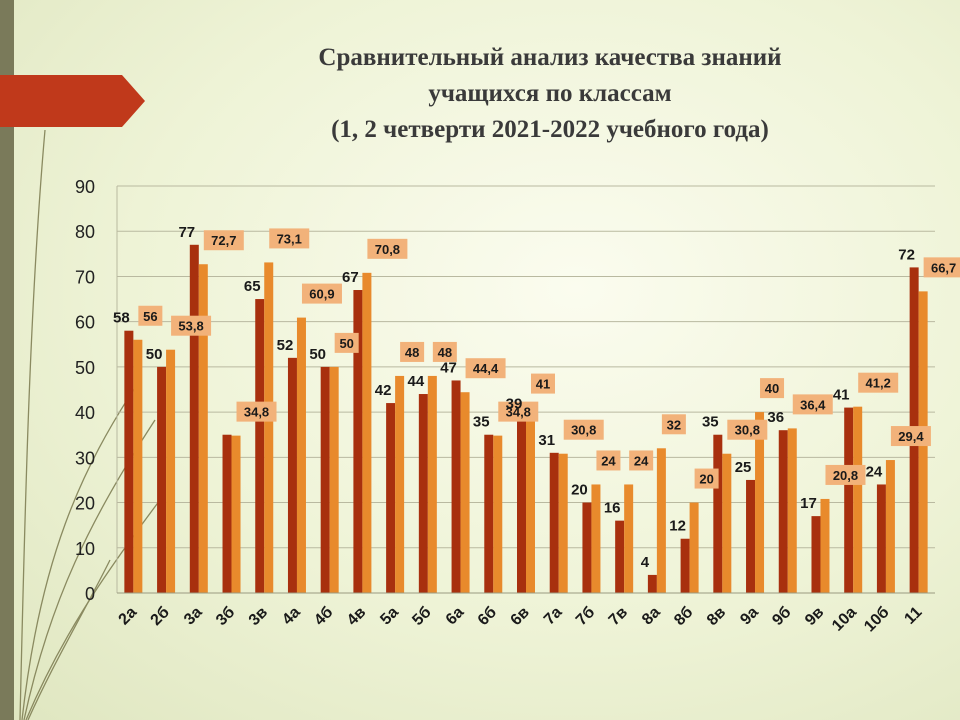 Image resolution: width=960 pixels, height=720 pixels. Describe the element at coordinates (874, 471) in the screenshot. I see `data-label-series-1: 24` at that location.